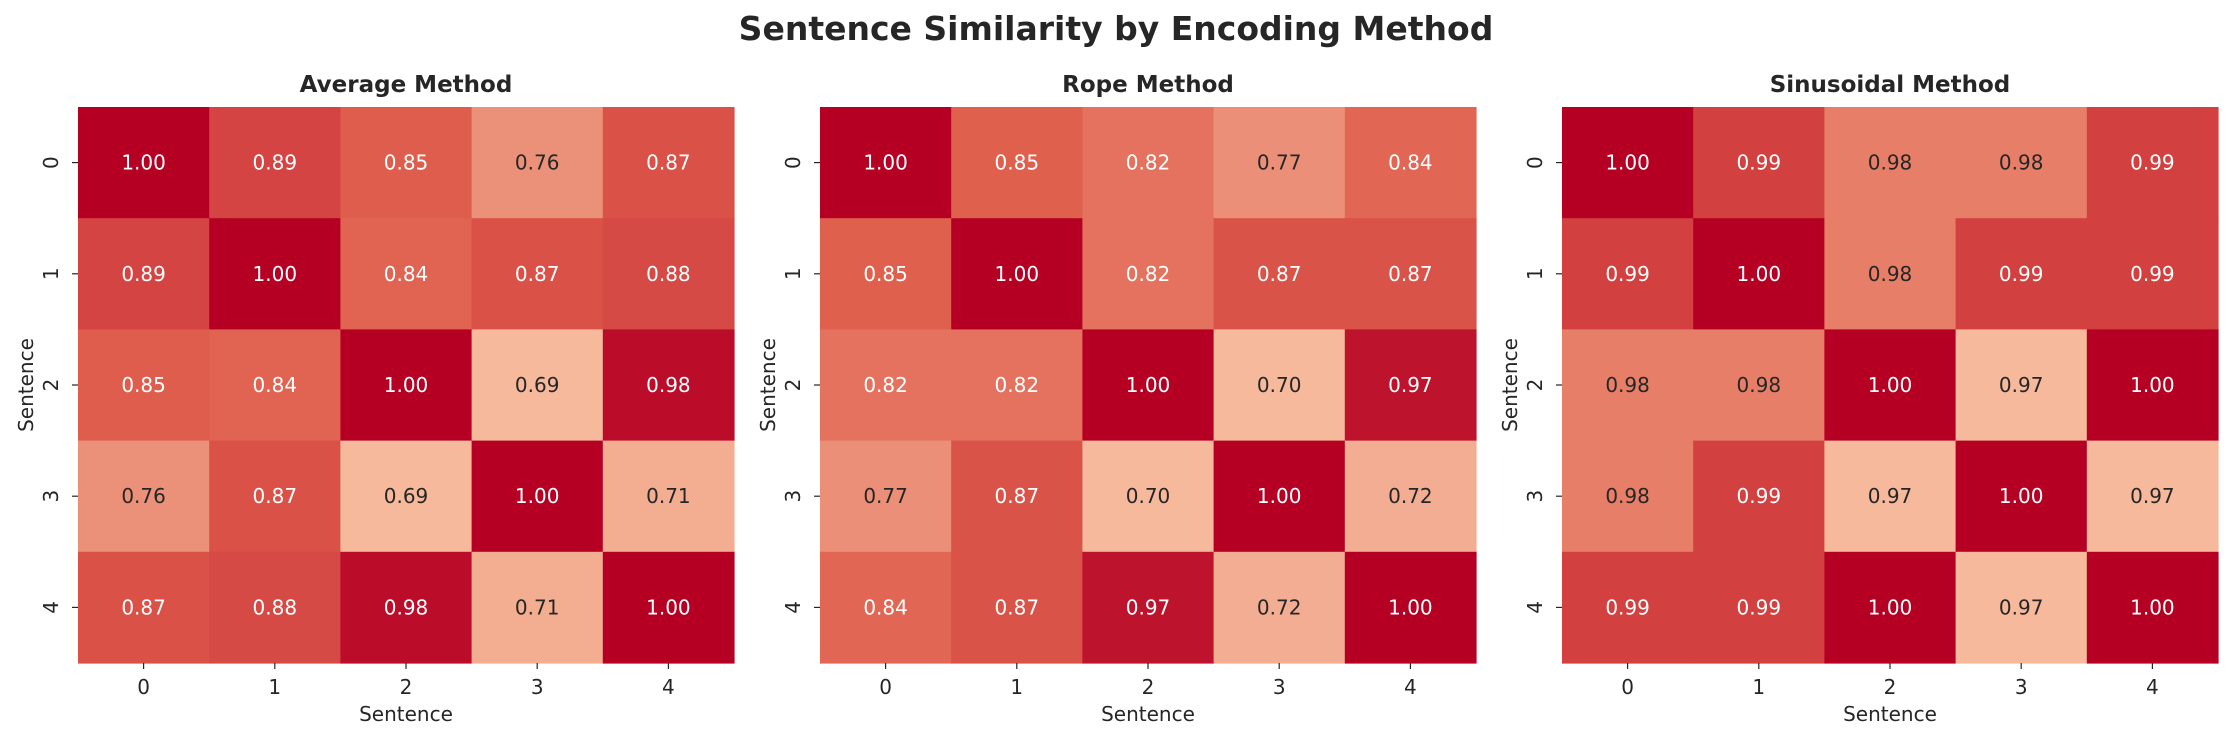 The height and width of the screenshot is (740, 2233). I want to click on x-tick-label: 2, so click(1148, 687).